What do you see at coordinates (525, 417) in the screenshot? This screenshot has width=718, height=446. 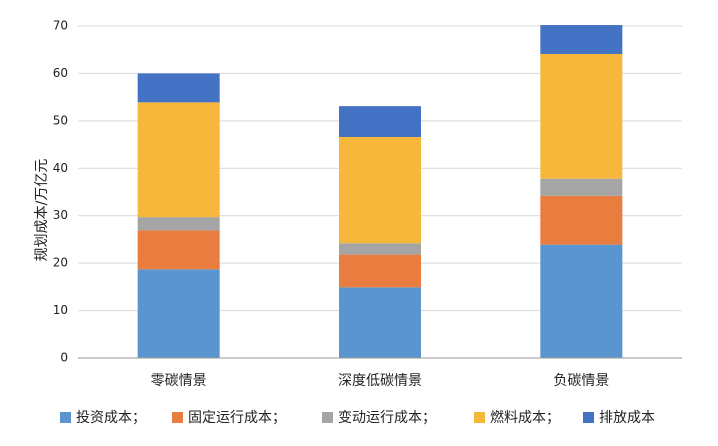 I see `legend-label: 燃料成本；` at bounding box center [525, 417].